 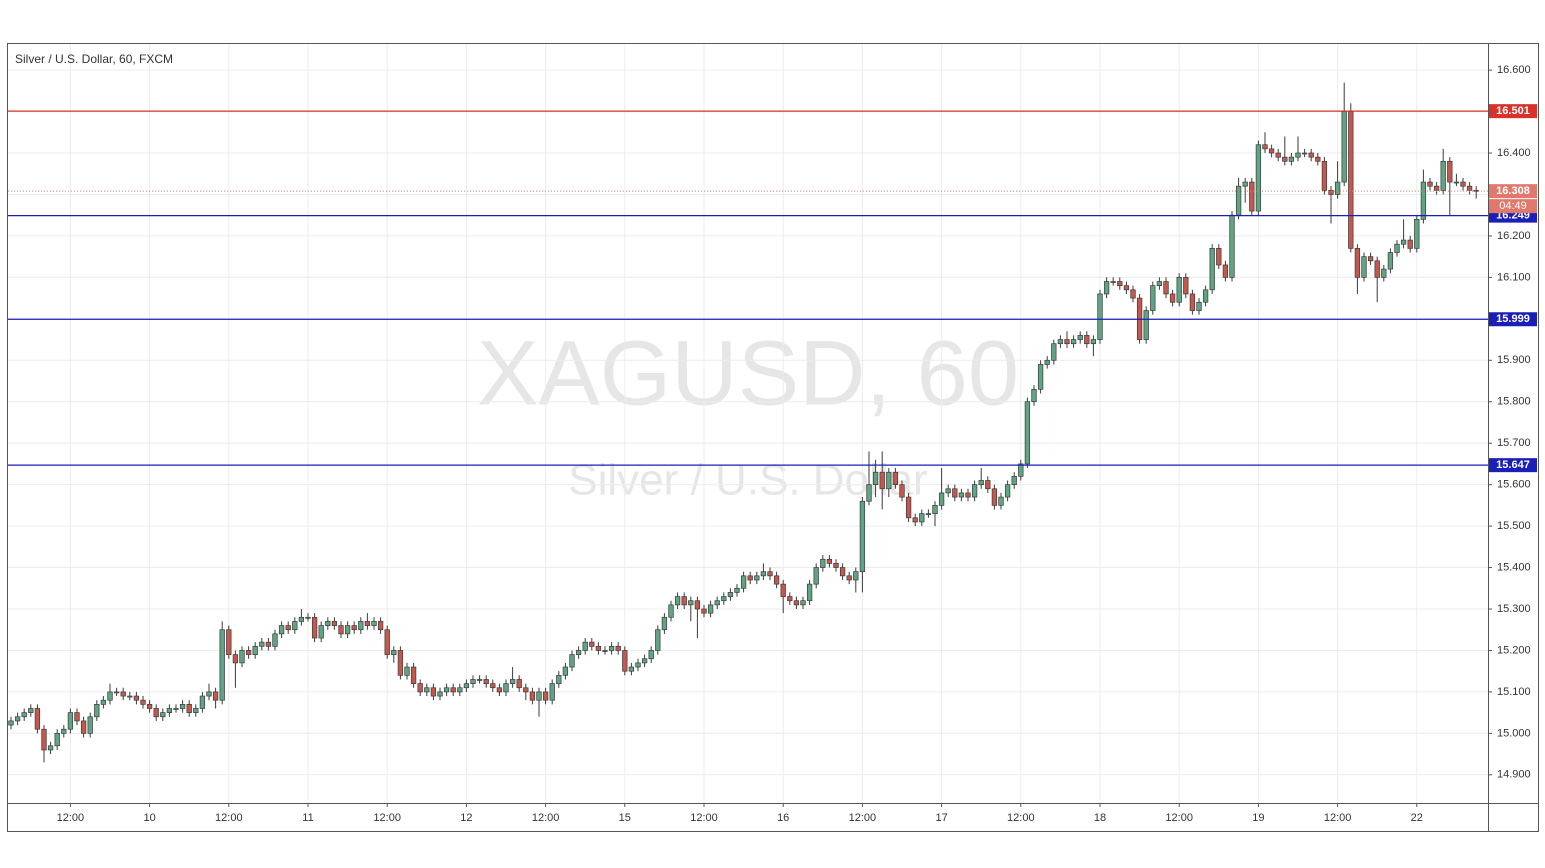 What do you see at coordinates (941, 818) in the screenshot?
I see `x-tick-label: 17` at bounding box center [941, 818].